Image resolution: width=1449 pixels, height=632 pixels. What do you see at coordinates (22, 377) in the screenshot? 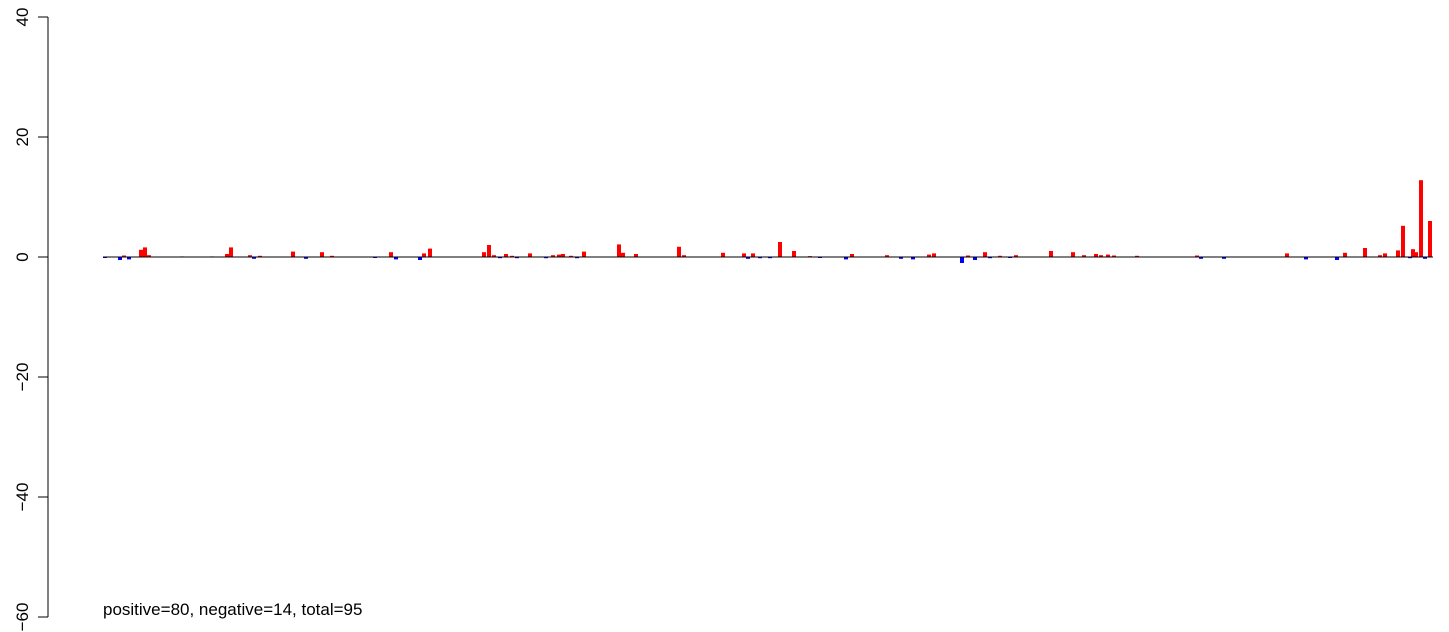
I see `y-tick-label: −20` at bounding box center [22, 377].